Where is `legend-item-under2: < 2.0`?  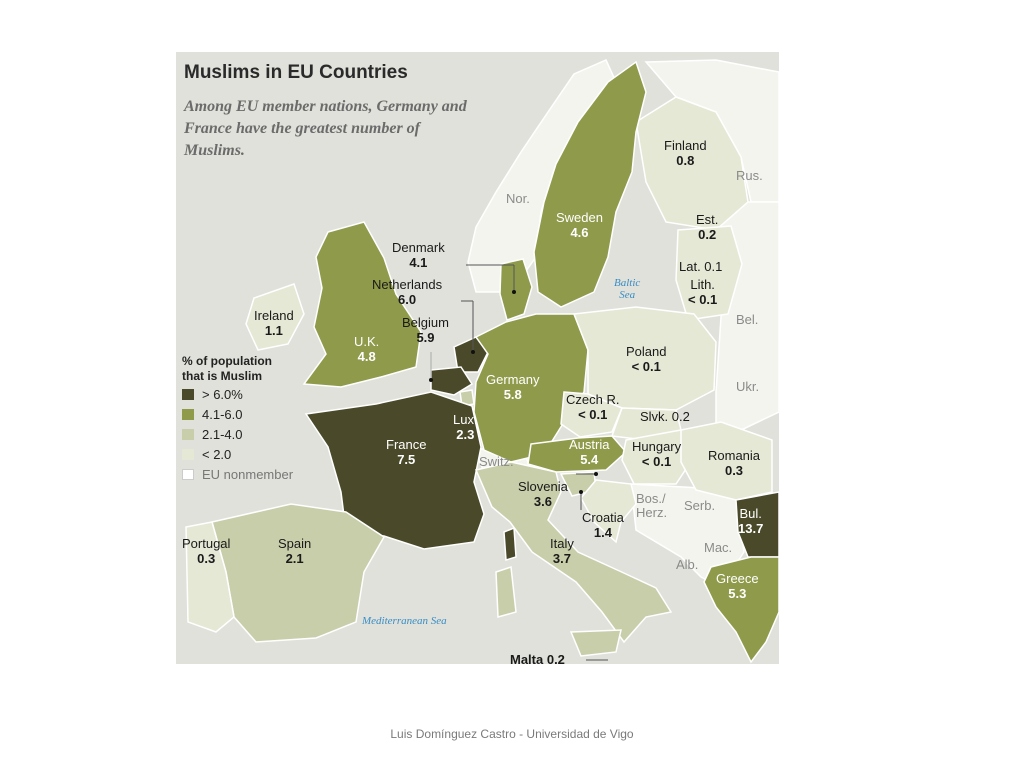 legend-item-under2: < 2.0 is located at coordinates (262, 454).